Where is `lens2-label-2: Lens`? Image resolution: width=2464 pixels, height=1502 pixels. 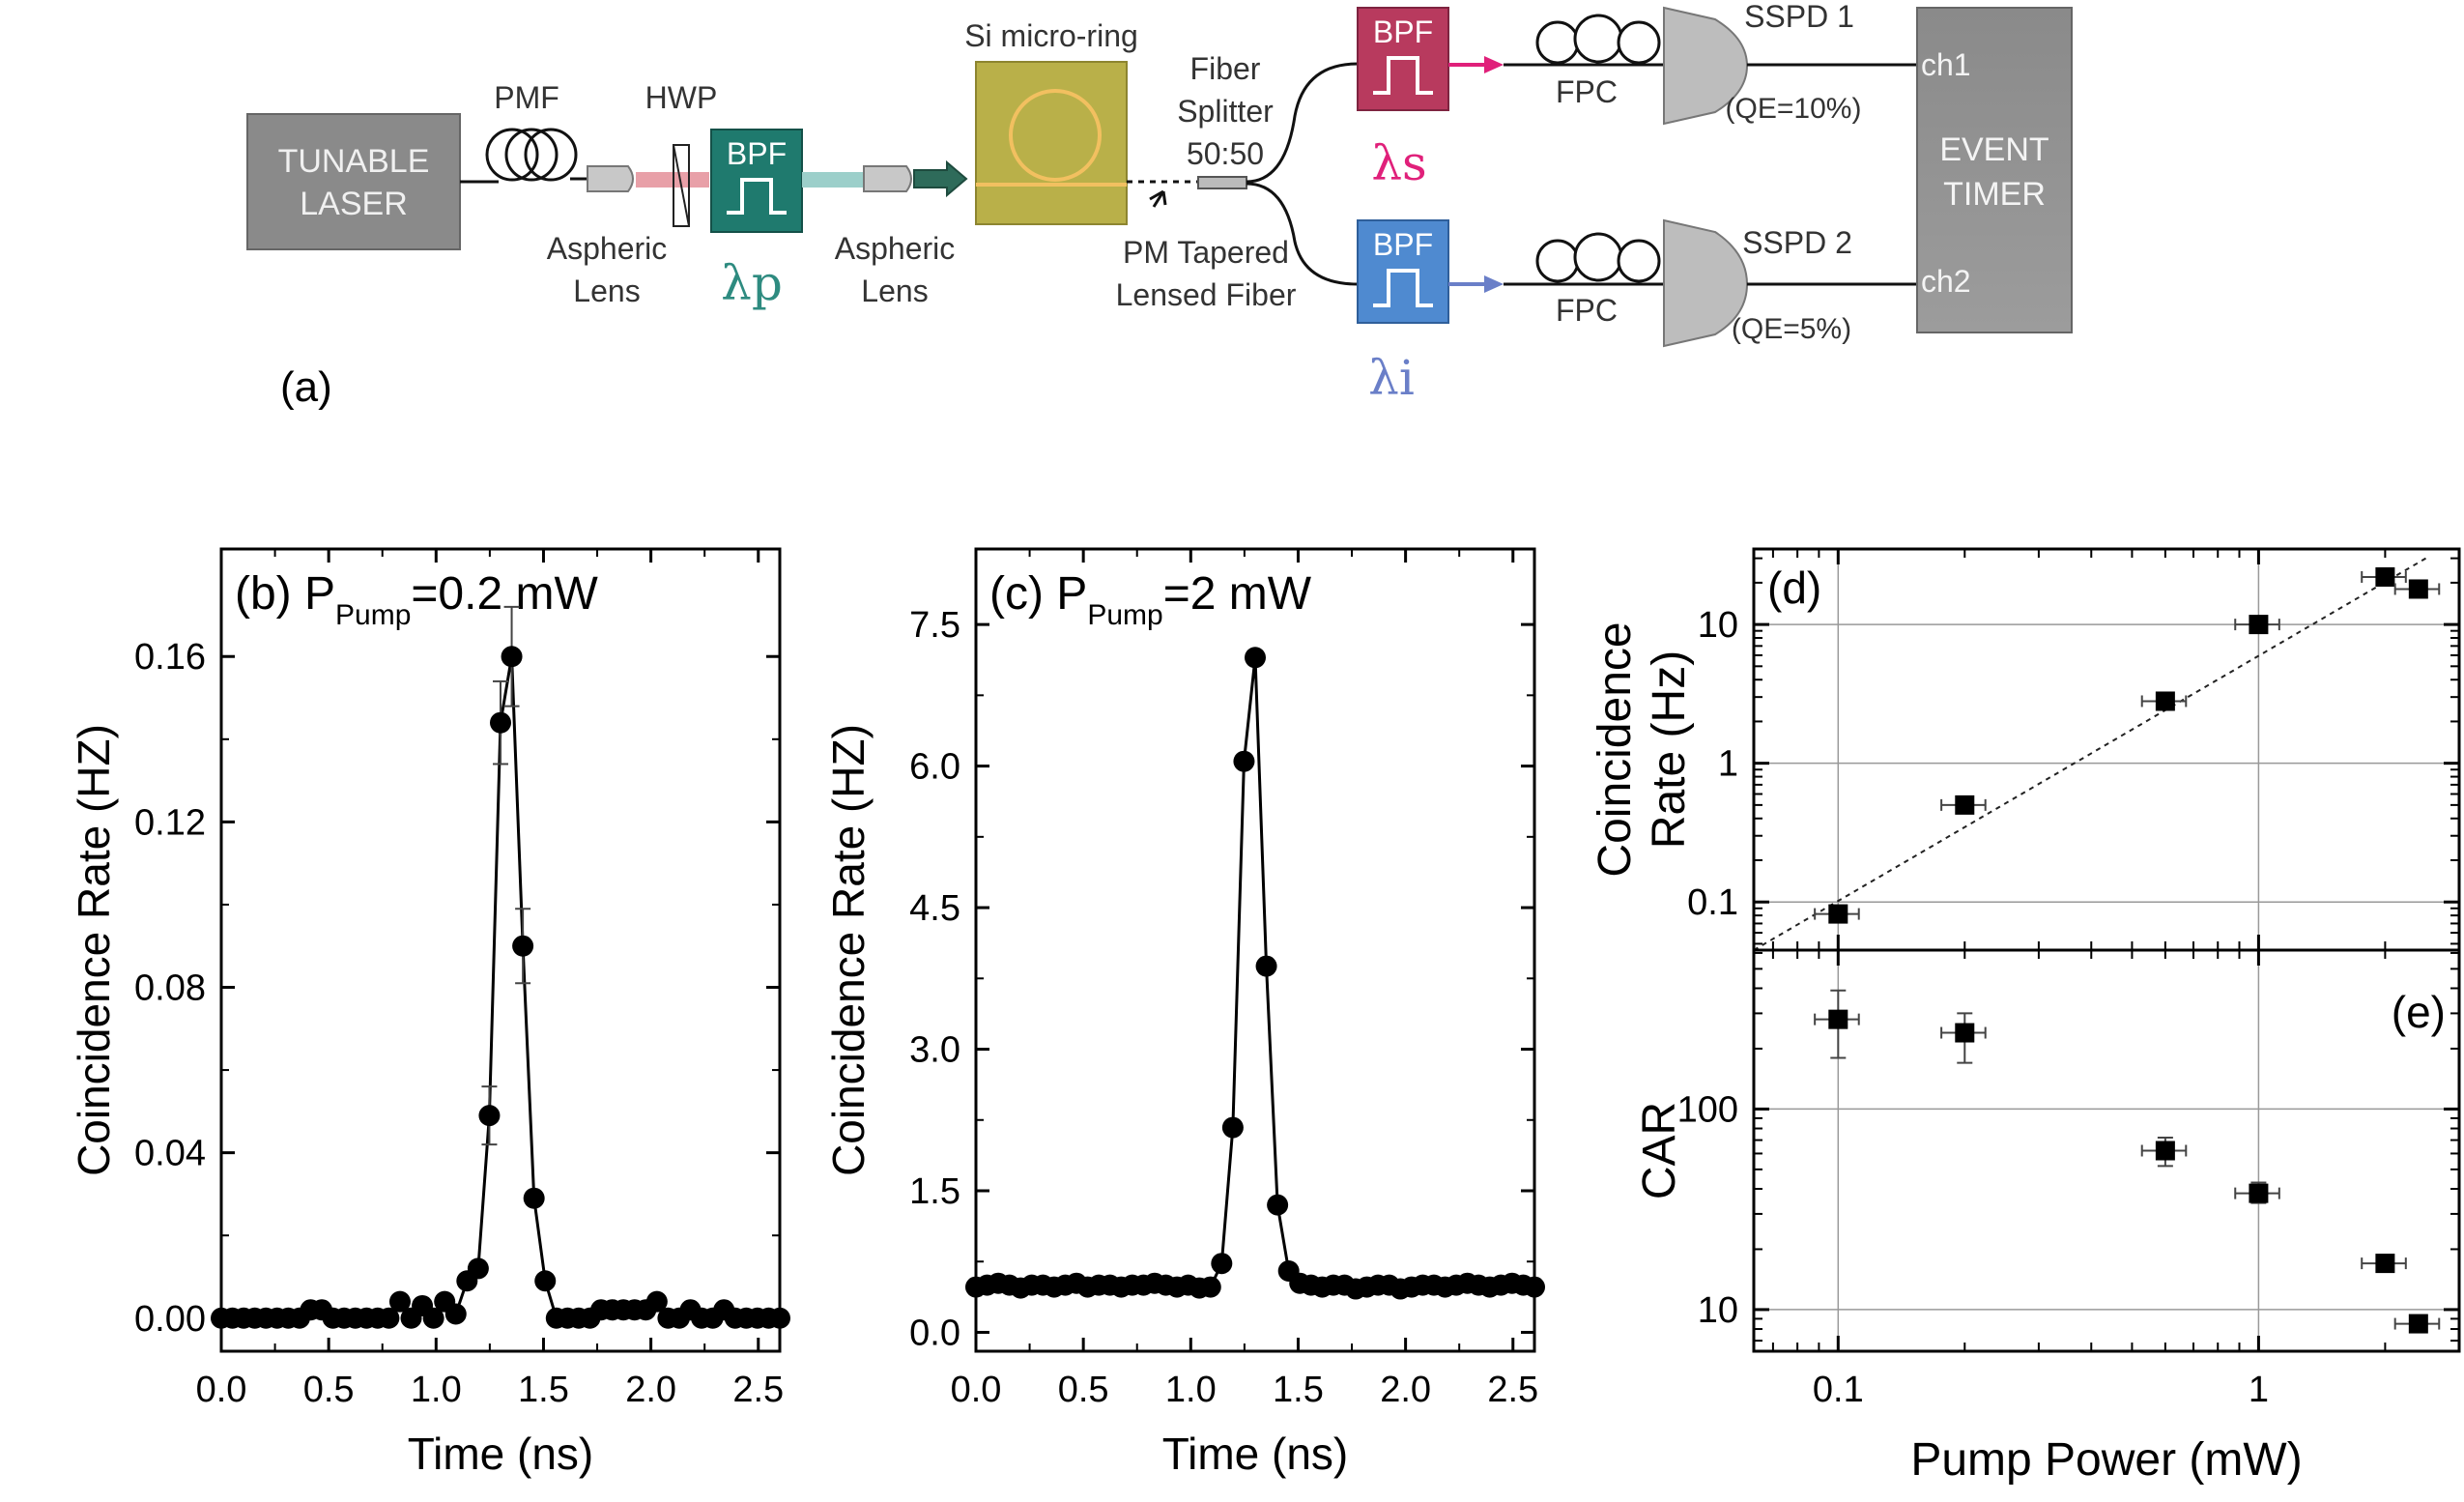 lens2-label-2: Lens is located at coordinates (894, 291).